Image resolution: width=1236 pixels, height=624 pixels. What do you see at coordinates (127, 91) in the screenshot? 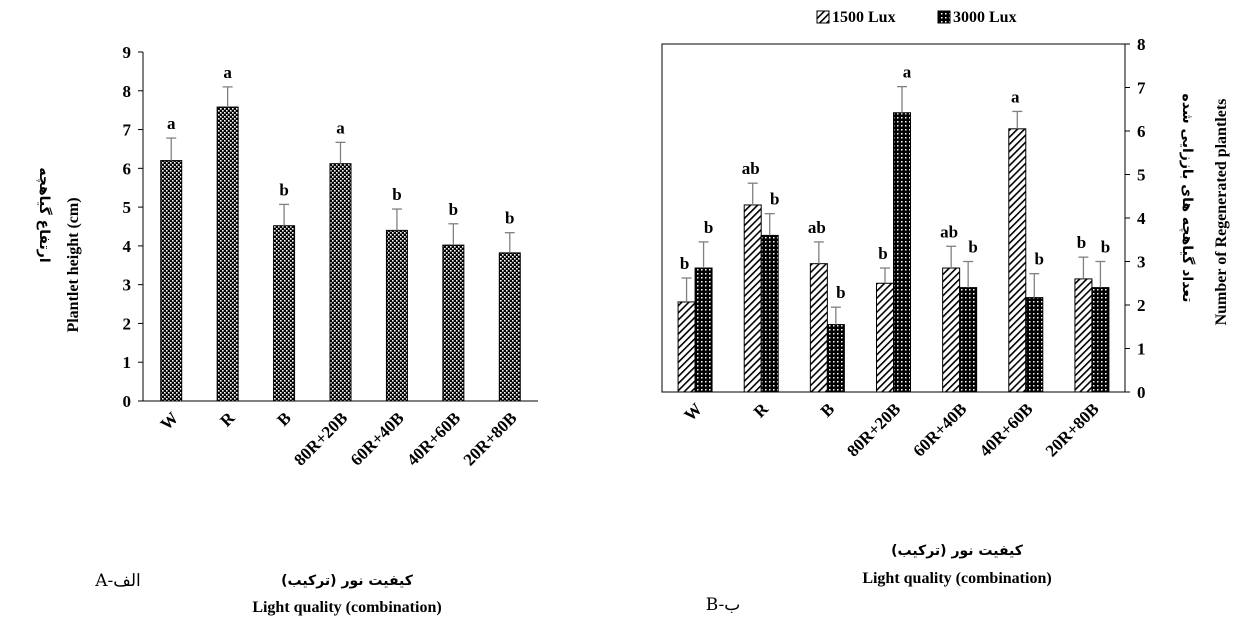
I see `chart-a-y-tick-label: 8` at bounding box center [127, 91].